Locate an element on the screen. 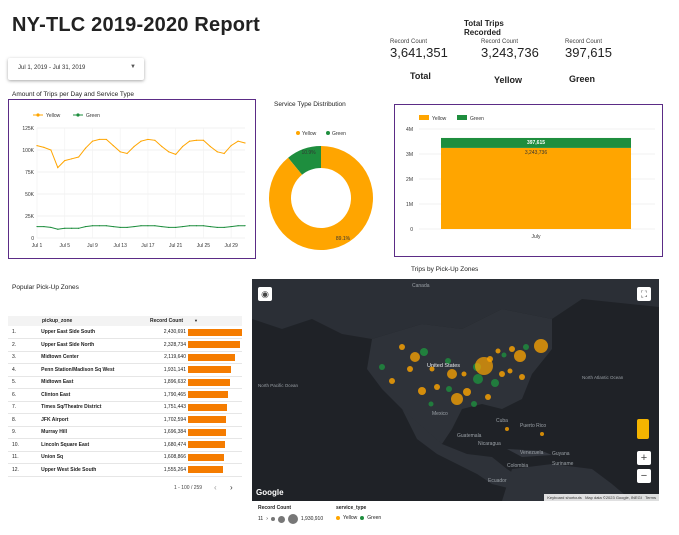 Image resolution: width=679 pixels, height=535 pixels. table-row: 9. Murray Hill 1,696,384 is located at coordinates (125, 432).